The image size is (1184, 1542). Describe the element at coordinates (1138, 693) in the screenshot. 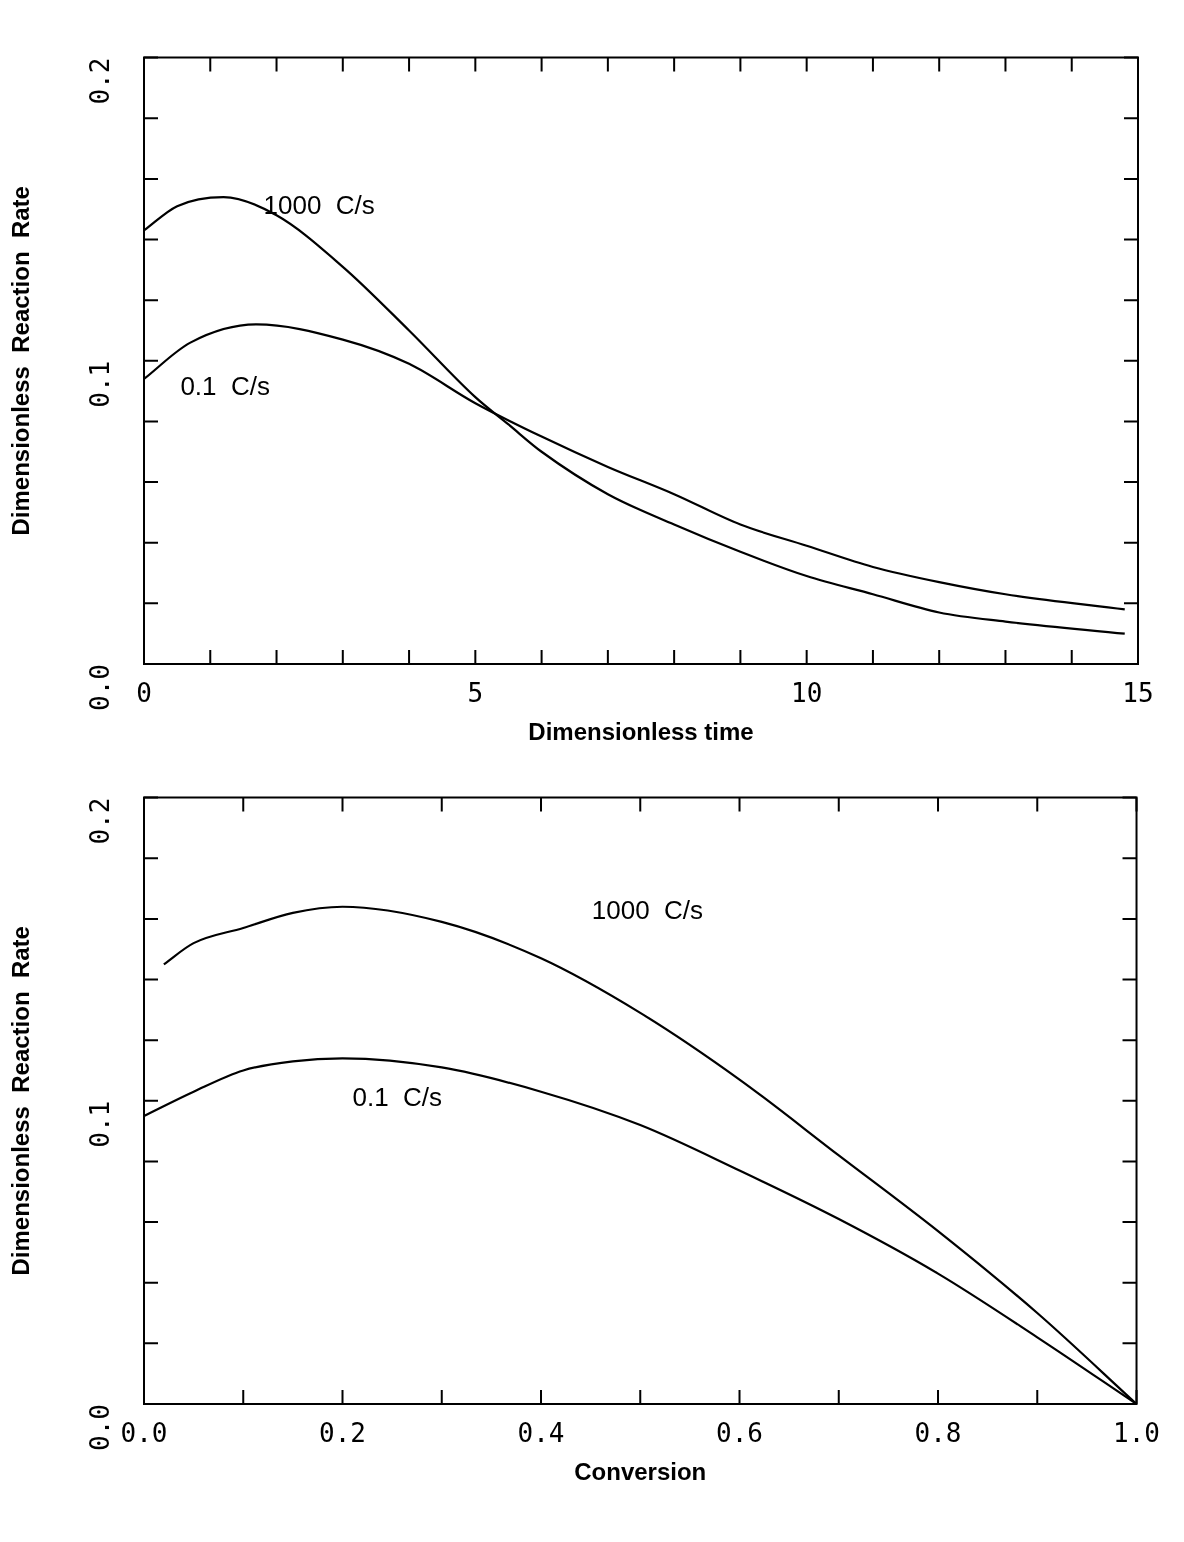

I see `x-tick-label: 15` at that location.